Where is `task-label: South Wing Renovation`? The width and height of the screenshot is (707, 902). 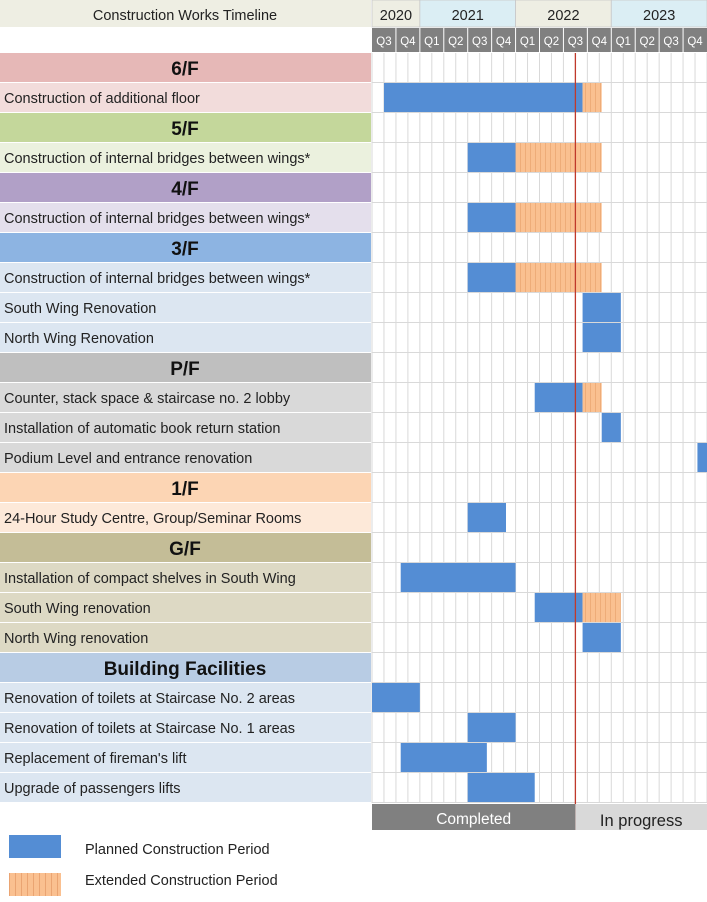 task-label: South Wing Renovation is located at coordinates (80, 309).